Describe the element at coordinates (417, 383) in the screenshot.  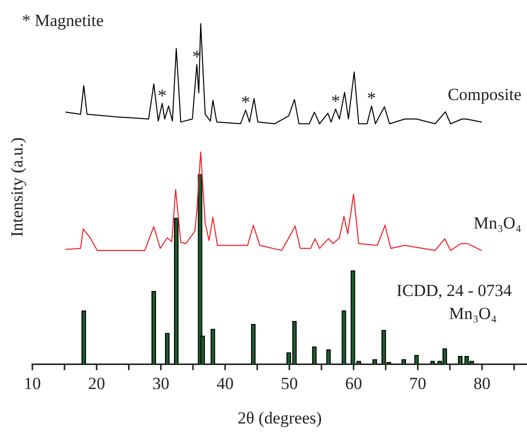
I see `x-tick-label: 70` at that location.